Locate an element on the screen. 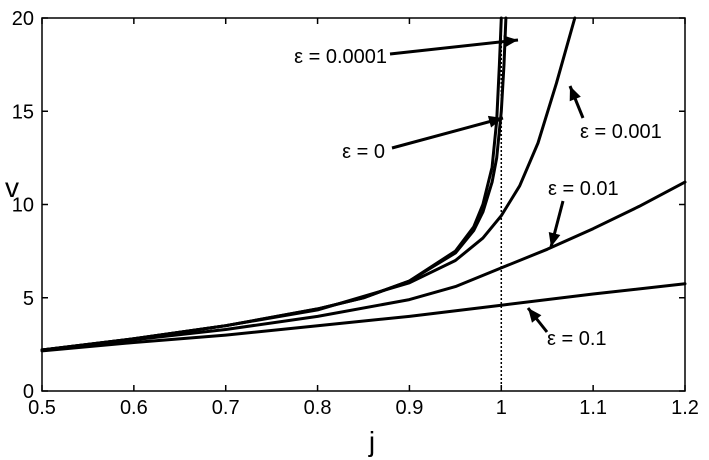 The height and width of the screenshot is (460, 709). annotation-0-1: ε = 0.1 is located at coordinates (577, 339).